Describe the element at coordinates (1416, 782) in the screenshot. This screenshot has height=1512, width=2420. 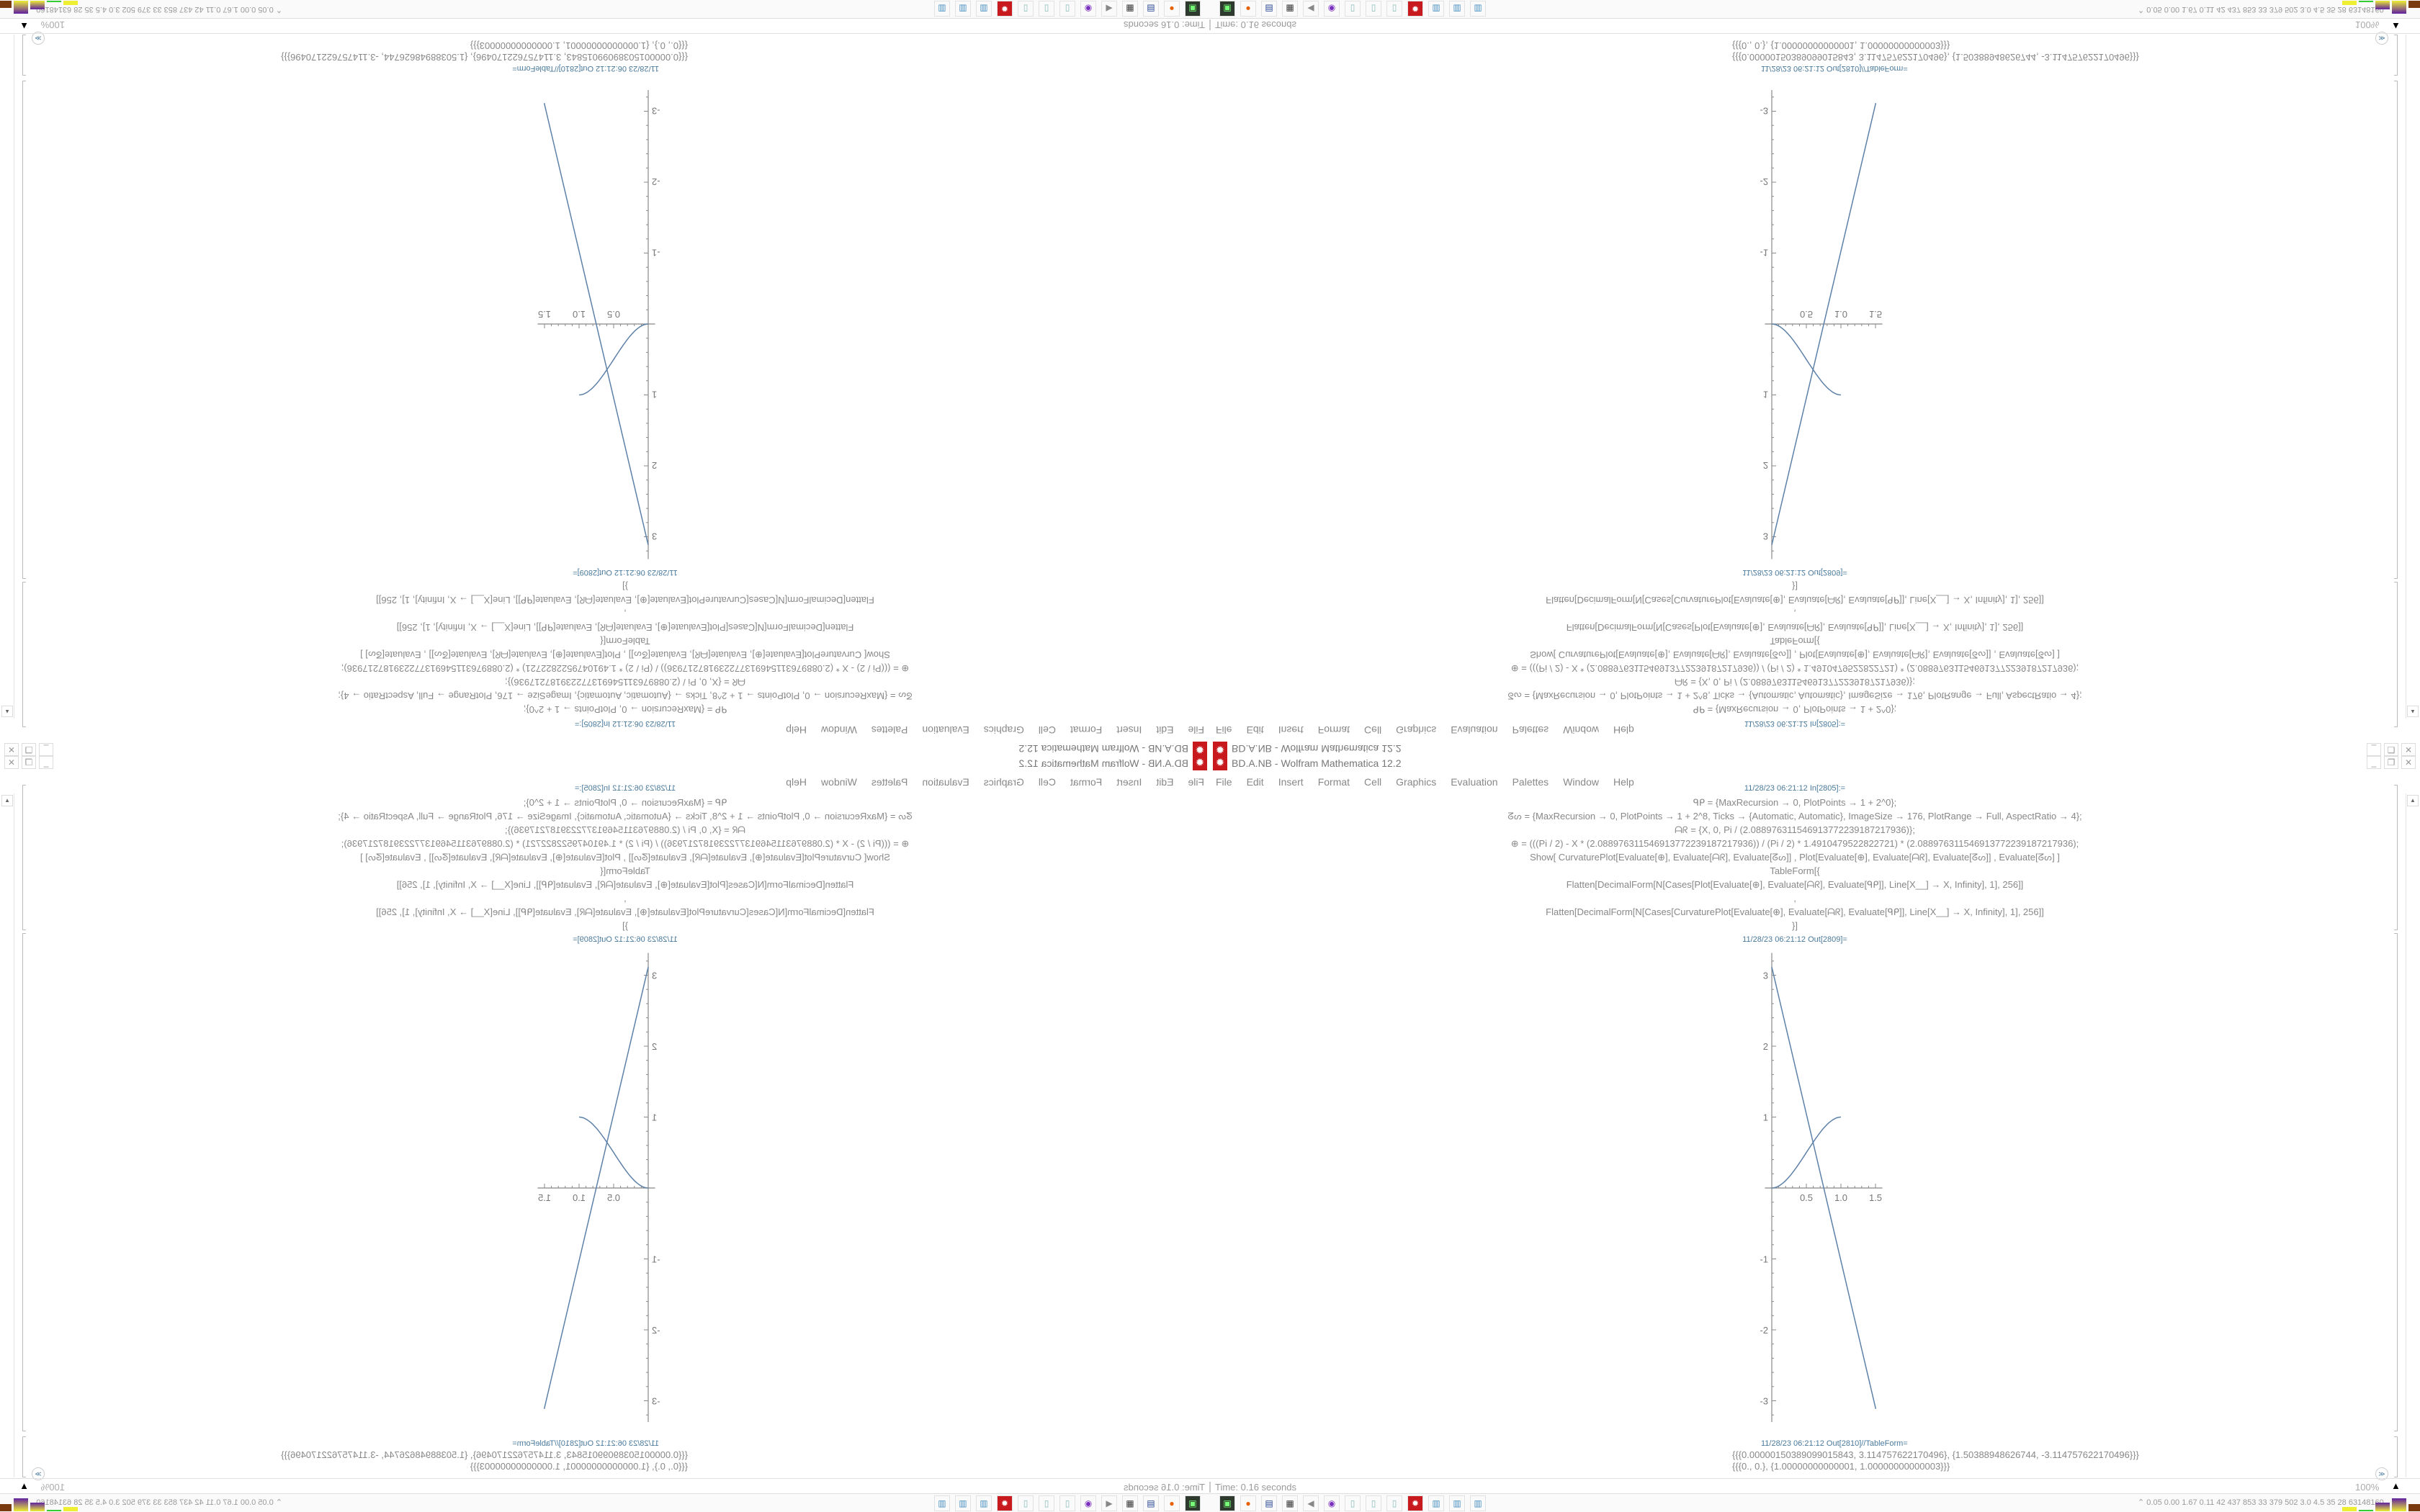
I see `menu-graphics: Graphics` at that location.